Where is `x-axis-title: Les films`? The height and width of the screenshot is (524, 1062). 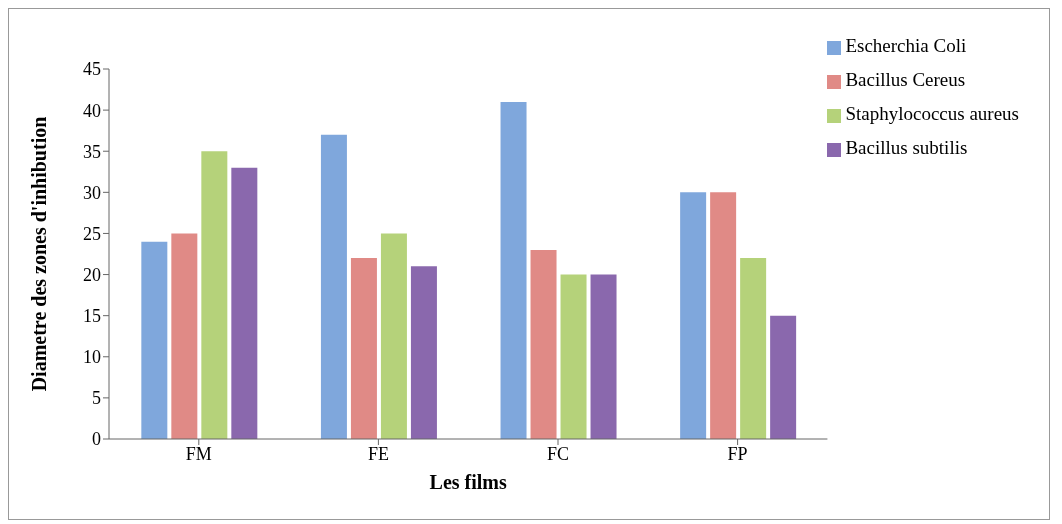 x-axis-title: Les films is located at coordinates (468, 482).